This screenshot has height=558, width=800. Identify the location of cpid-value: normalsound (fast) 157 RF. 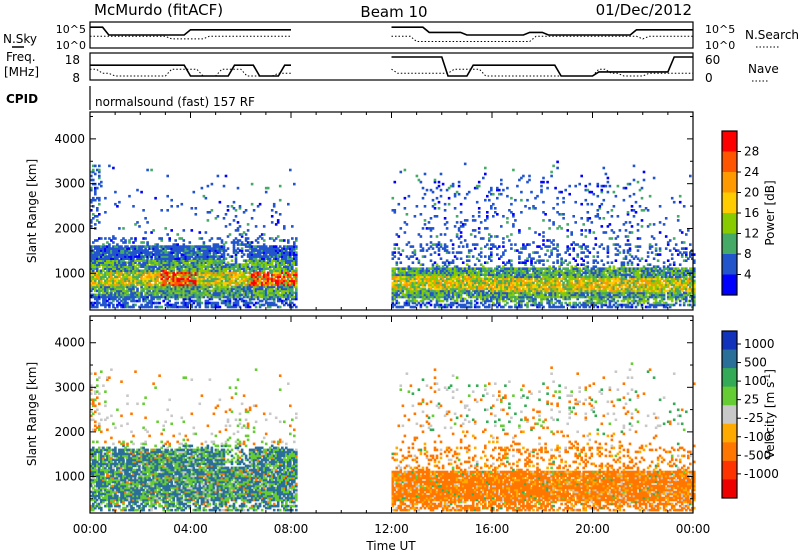
(175, 102).